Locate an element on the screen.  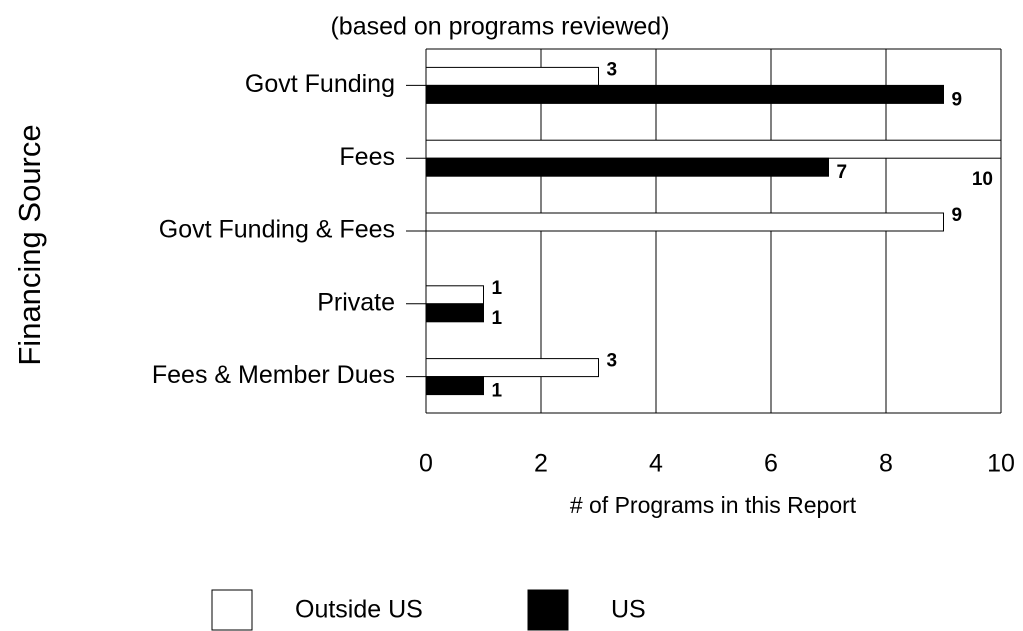
data-label: 10 is located at coordinates (982, 179).